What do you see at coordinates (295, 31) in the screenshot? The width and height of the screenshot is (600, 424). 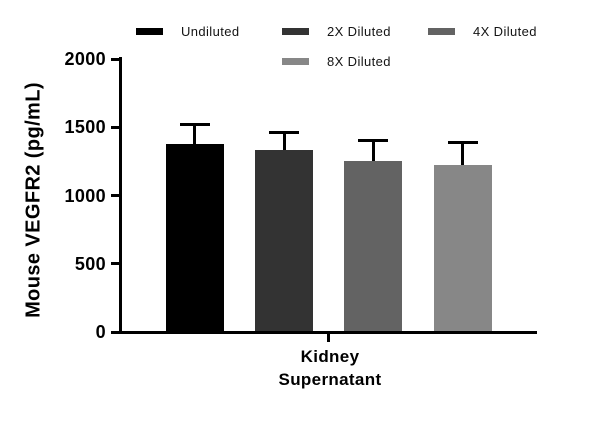 I see `legend-swatch-2x-diluted` at bounding box center [295, 31].